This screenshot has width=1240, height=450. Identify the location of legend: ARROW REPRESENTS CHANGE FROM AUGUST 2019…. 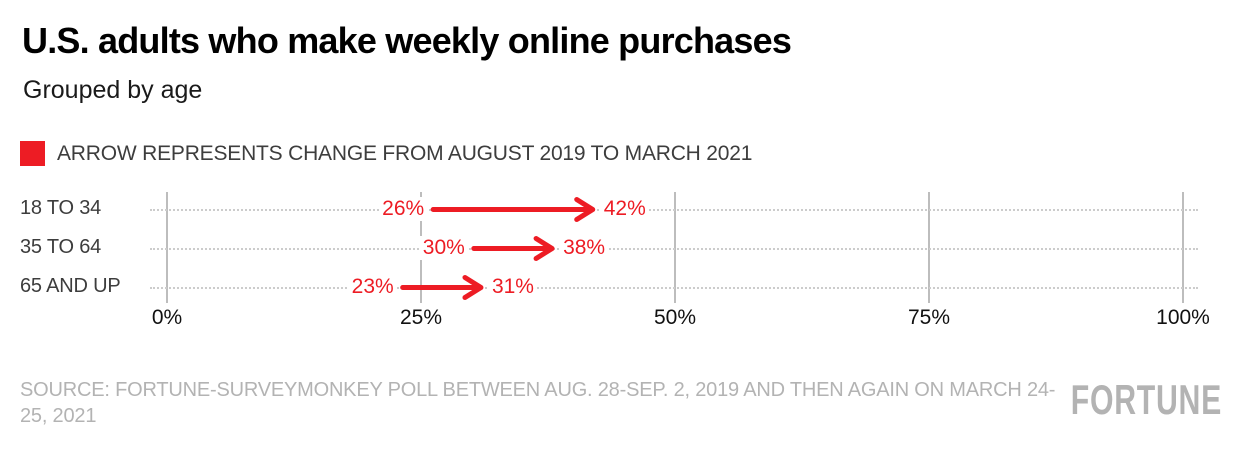
(386, 153).